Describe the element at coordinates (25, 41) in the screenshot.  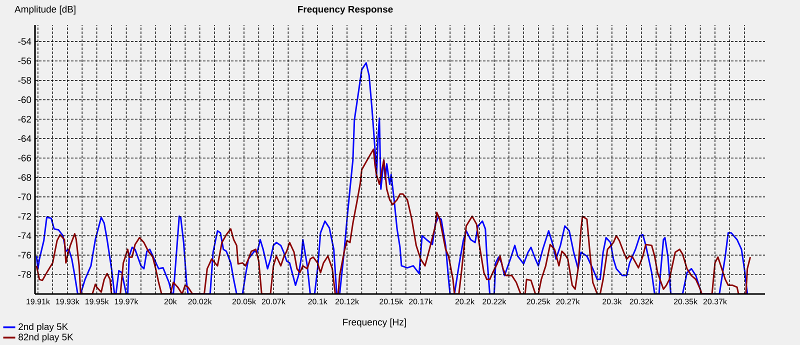
I see `y-tick-label: -54` at that location.